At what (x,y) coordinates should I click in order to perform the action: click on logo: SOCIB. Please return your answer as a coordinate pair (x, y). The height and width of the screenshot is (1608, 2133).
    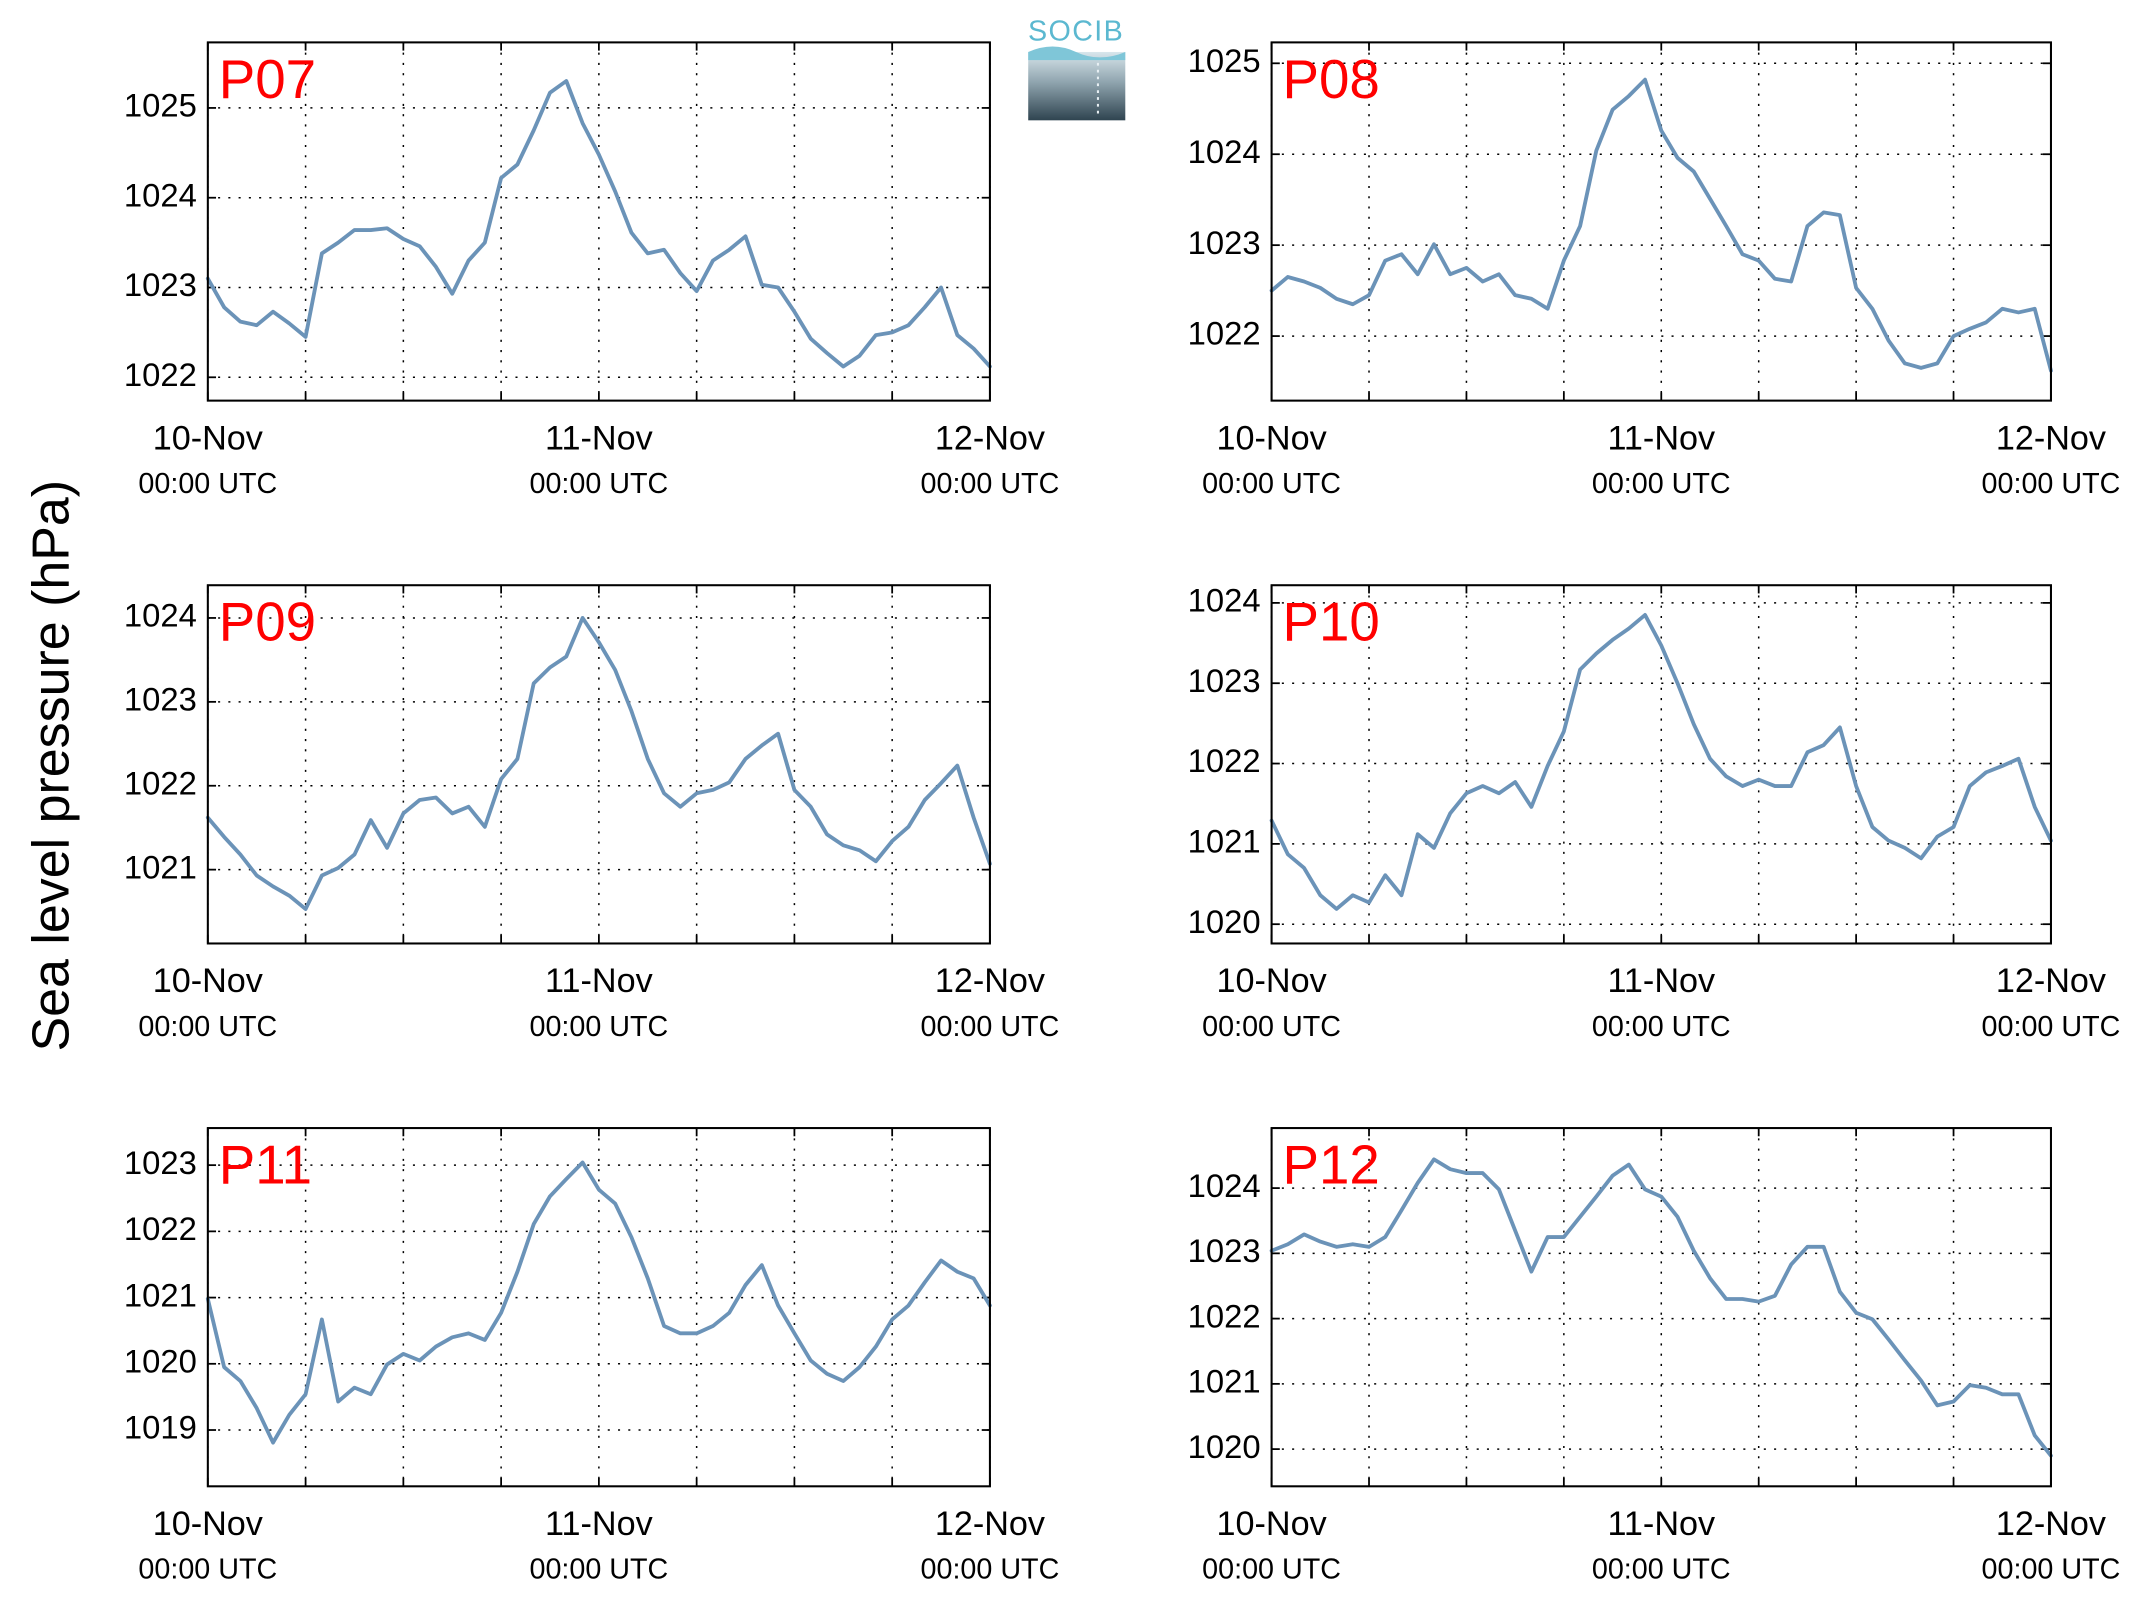
    Looking at the image, I should click on (1077, 68).